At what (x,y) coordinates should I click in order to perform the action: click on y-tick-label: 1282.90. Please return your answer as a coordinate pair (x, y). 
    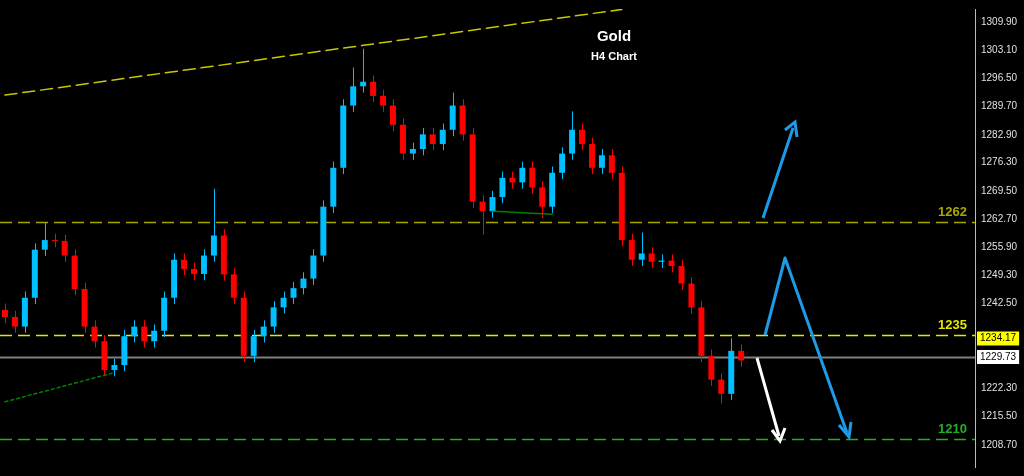
    Looking at the image, I should click on (999, 134).